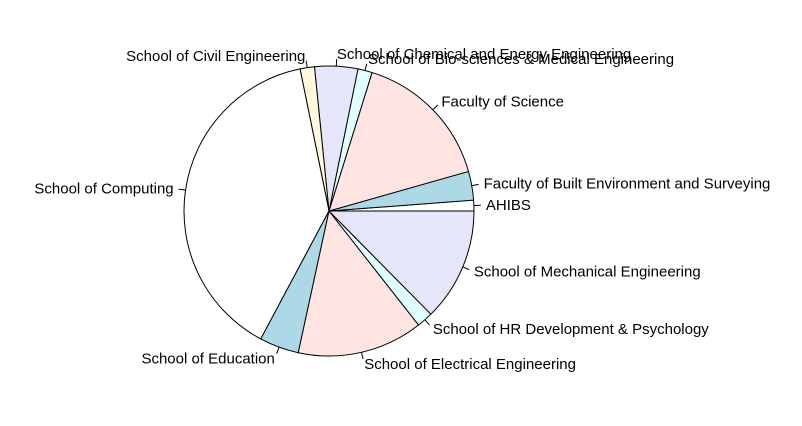 Image resolution: width=802 pixels, height=426 pixels. I want to click on pie-slice-school-of-mechanical-engineering, so click(401, 262).